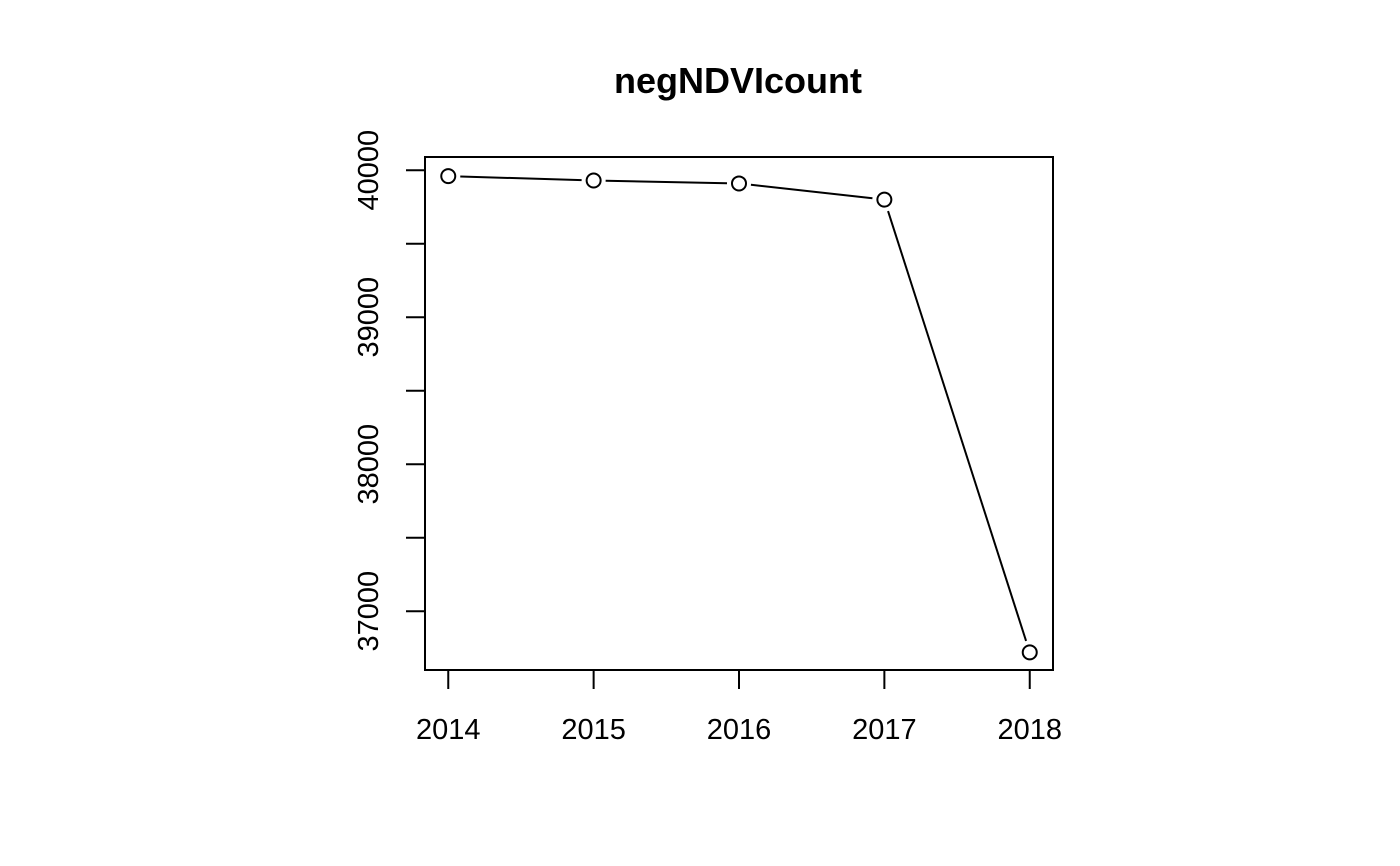  Describe the element at coordinates (389, 391) in the screenshot. I see `y-axis: 37000 38000 39000 40000` at that location.